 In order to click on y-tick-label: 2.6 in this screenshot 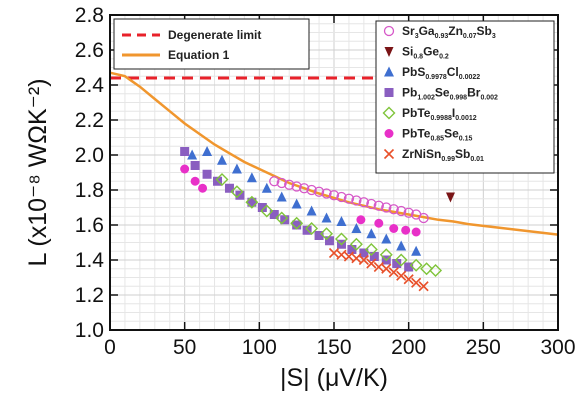, I will do `click(89, 50)`.